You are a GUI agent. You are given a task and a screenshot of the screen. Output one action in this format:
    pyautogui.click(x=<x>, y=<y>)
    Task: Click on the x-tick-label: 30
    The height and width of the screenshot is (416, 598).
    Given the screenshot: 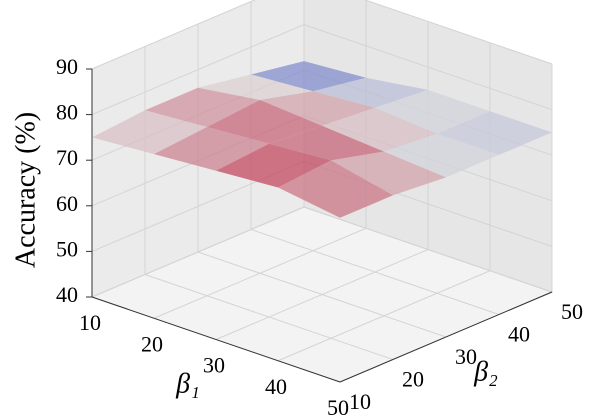 What is the action you would take?
    pyautogui.click(x=214, y=365)
    